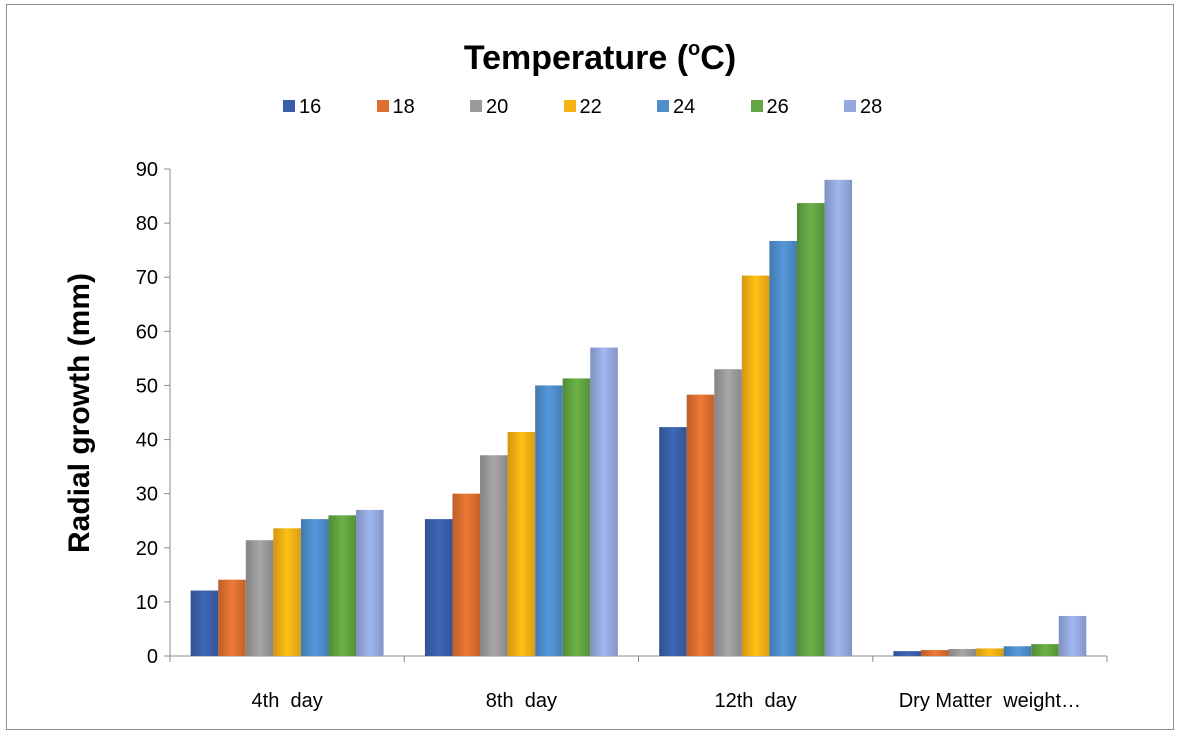  I want to click on legend-label: 24, so click(684, 107).